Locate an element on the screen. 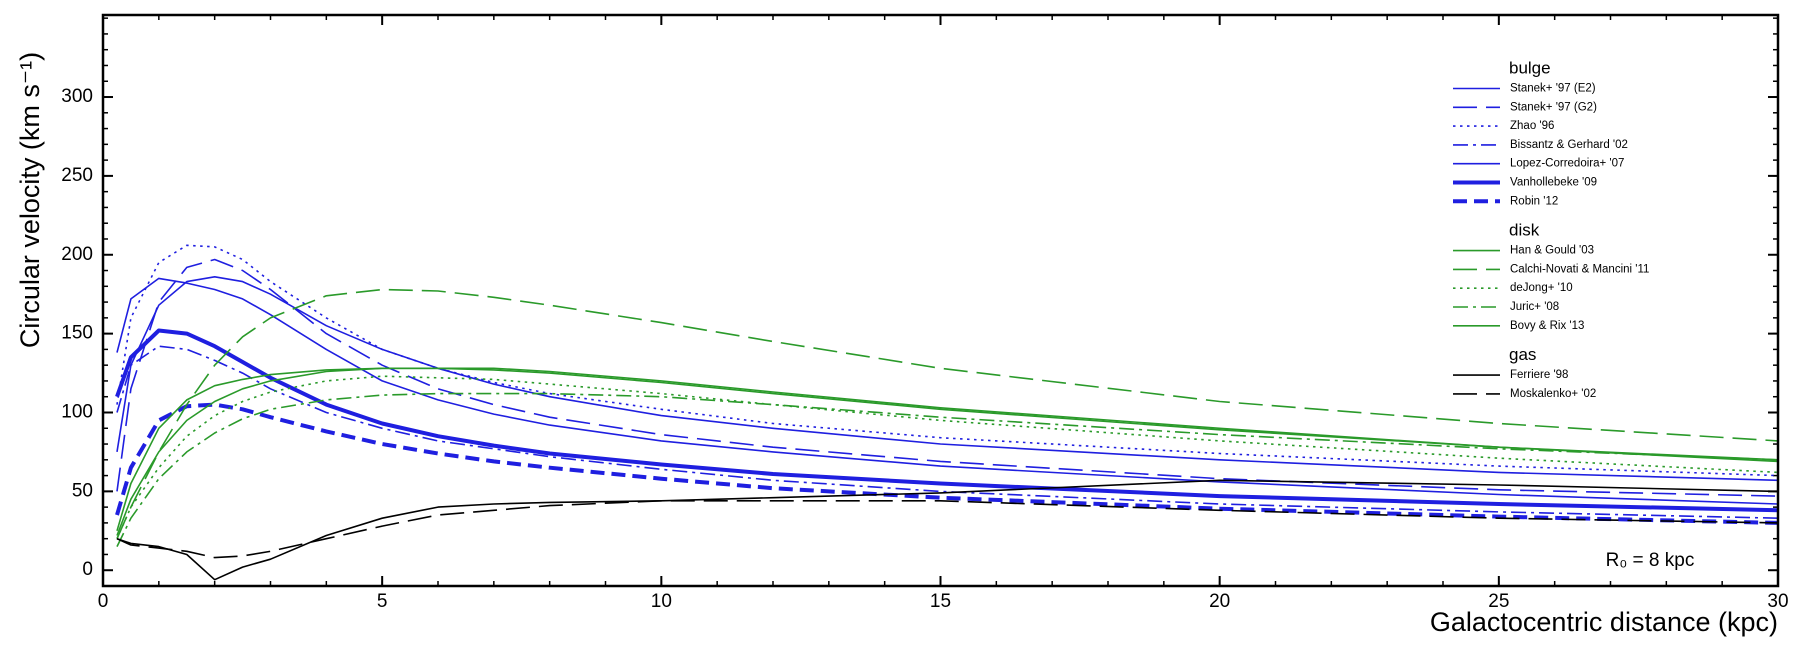 Image resolution: width=1801 pixels, height=648 pixels. legend-label: Bovy & Rix '13 is located at coordinates (1547, 326).